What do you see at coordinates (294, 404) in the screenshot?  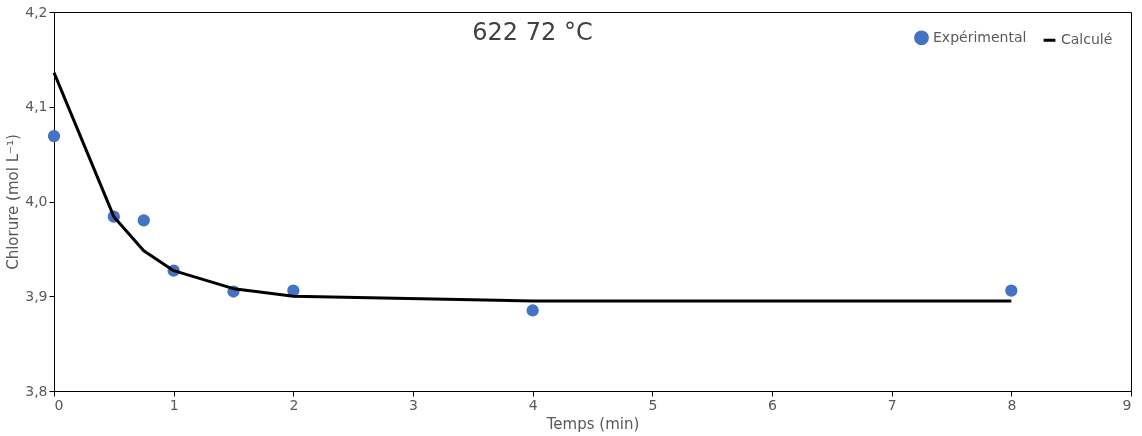 I see `x-tick-label: 2` at bounding box center [294, 404].